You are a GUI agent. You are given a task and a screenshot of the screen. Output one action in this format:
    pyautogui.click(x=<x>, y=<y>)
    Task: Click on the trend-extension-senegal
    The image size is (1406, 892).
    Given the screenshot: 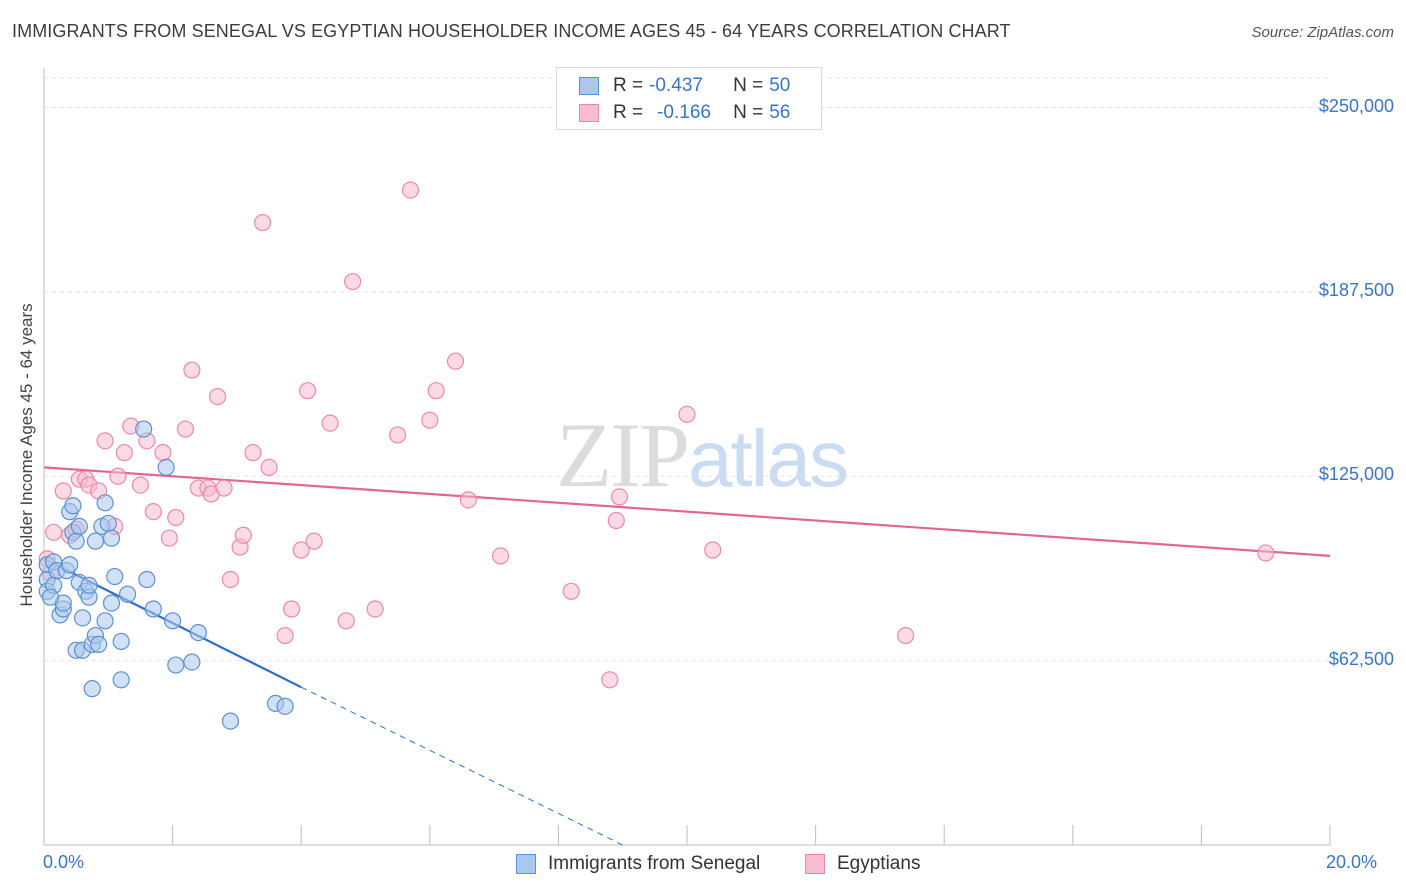 What is the action you would take?
    pyautogui.click(x=461, y=766)
    